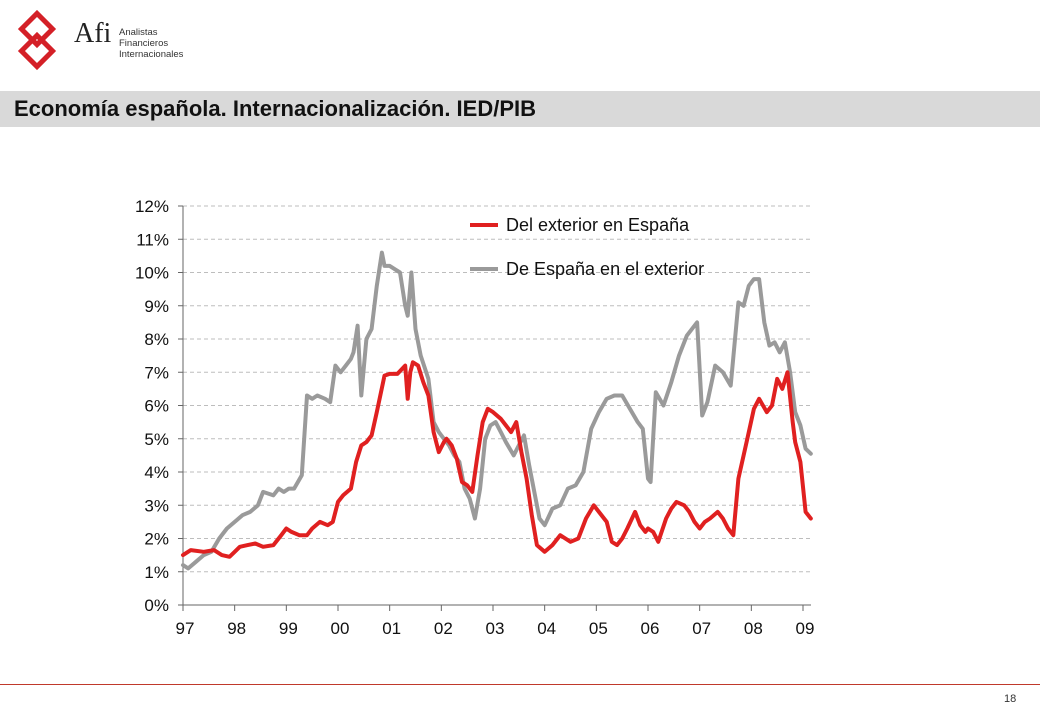 This screenshot has height=720, width=1040. Describe the element at coordinates (93, 33) in the screenshot. I see `logo-wordmark: Afi` at that location.